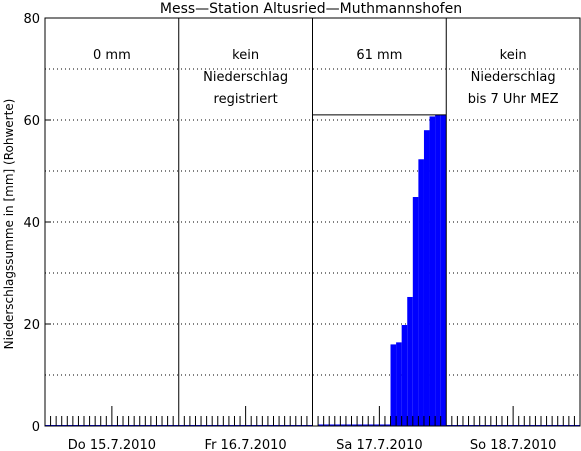  What do you see at coordinates (31, 223) in the screenshot?
I see `y-tick-label: 40` at bounding box center [31, 223].